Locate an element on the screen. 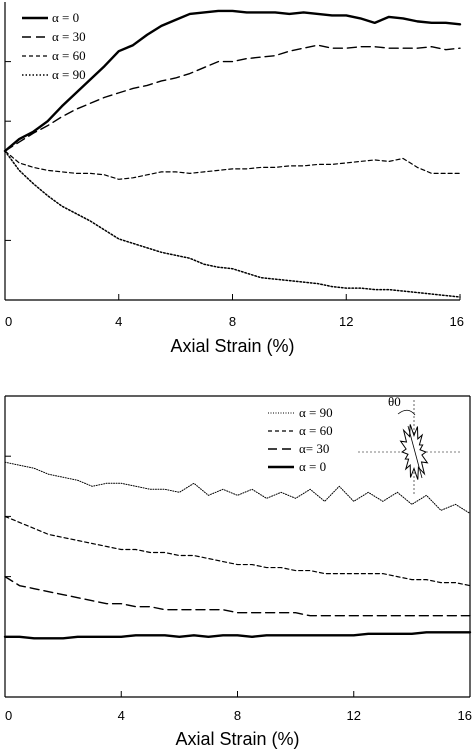 The image size is (474, 749). theta-arc is located at coordinates (406, 412).